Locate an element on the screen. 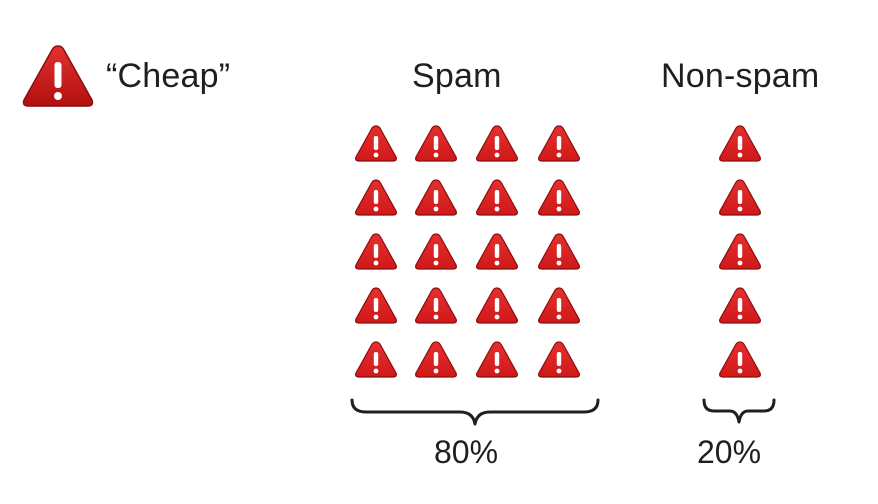 The height and width of the screenshot is (504, 878). spam-brace is located at coordinates (475, 412).